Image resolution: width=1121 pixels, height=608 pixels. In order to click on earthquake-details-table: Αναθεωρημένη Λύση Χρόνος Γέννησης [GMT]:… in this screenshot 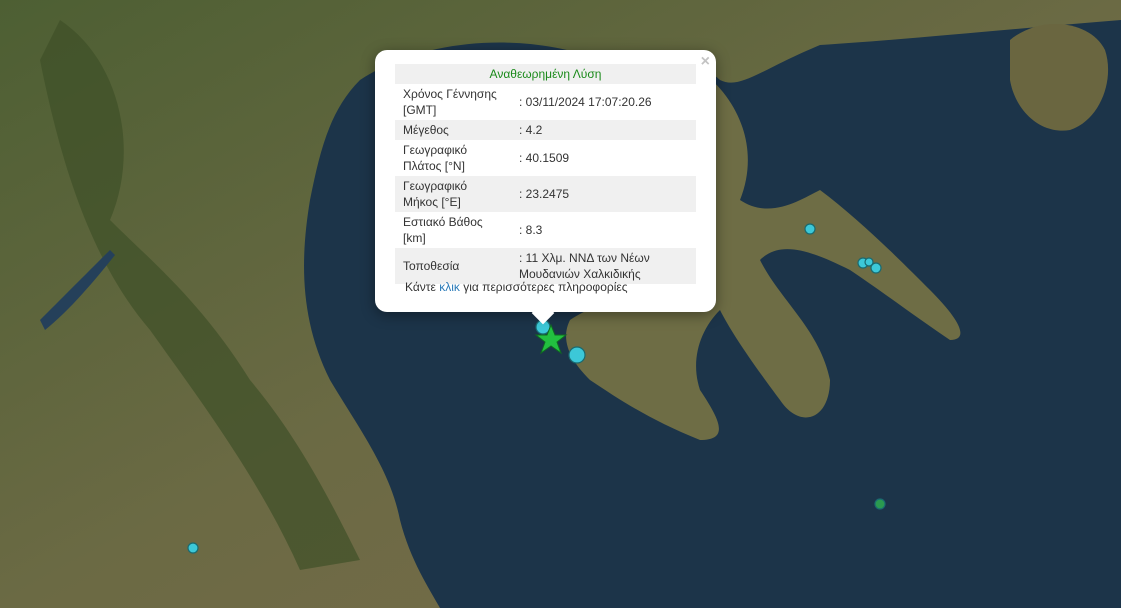, I will do `click(545, 174)`.